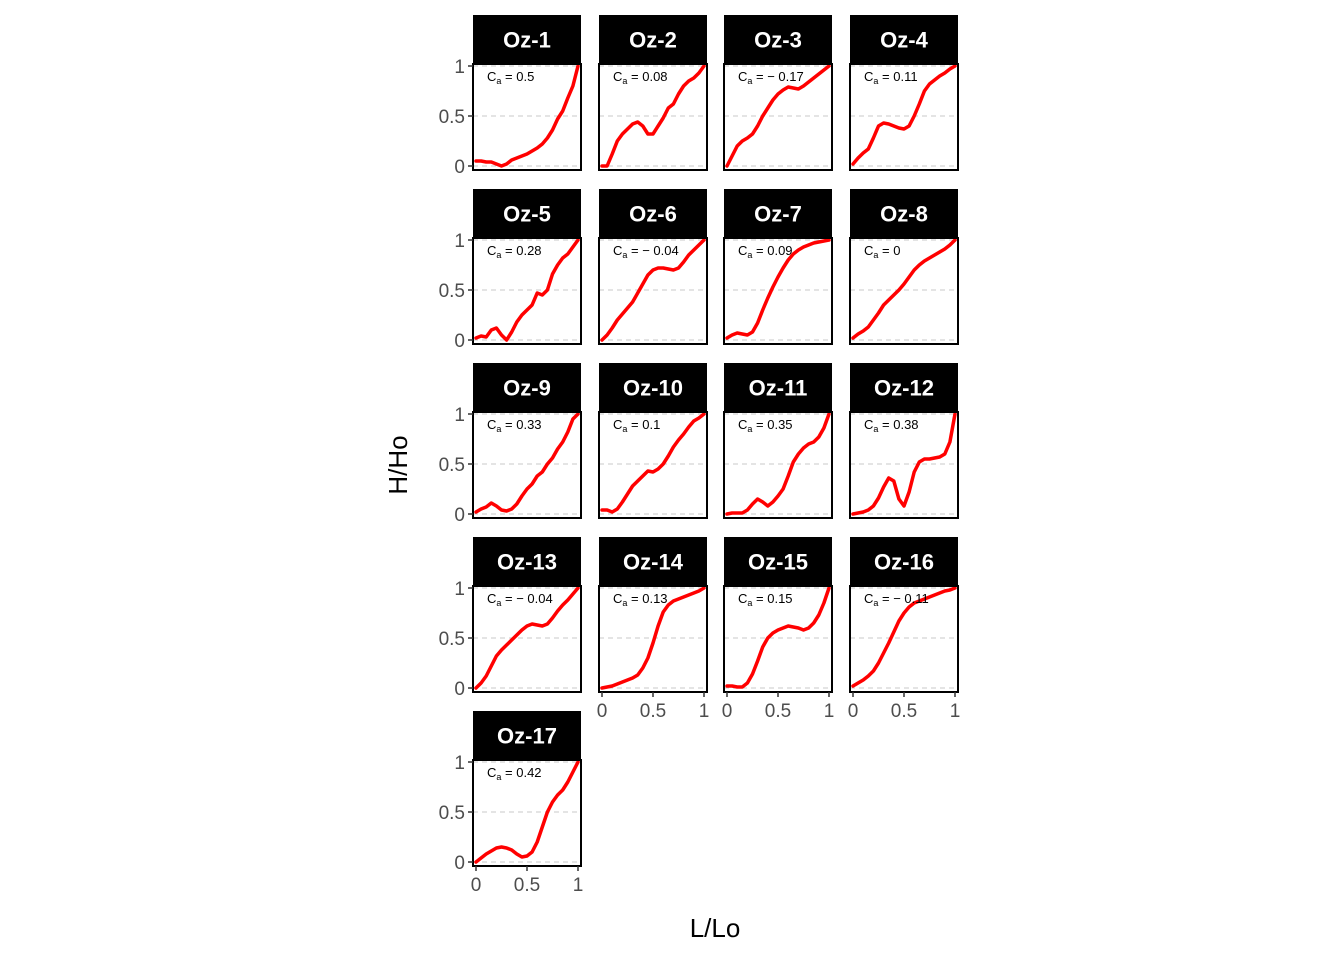  I want to click on ca-annotation: Ca = 0.28, so click(514, 251).